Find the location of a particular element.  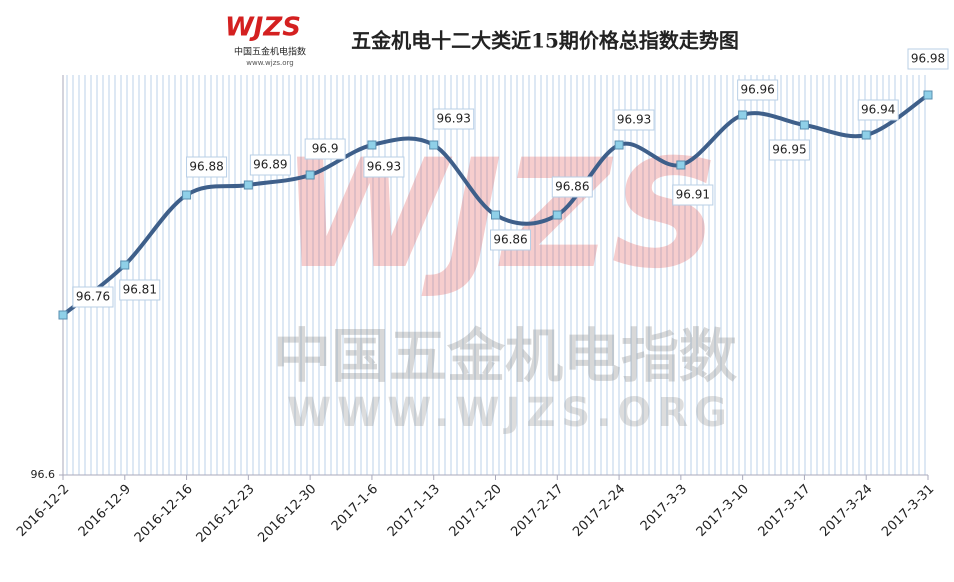

x-tick-label: 2016-12-2 is located at coordinates (43, 511).